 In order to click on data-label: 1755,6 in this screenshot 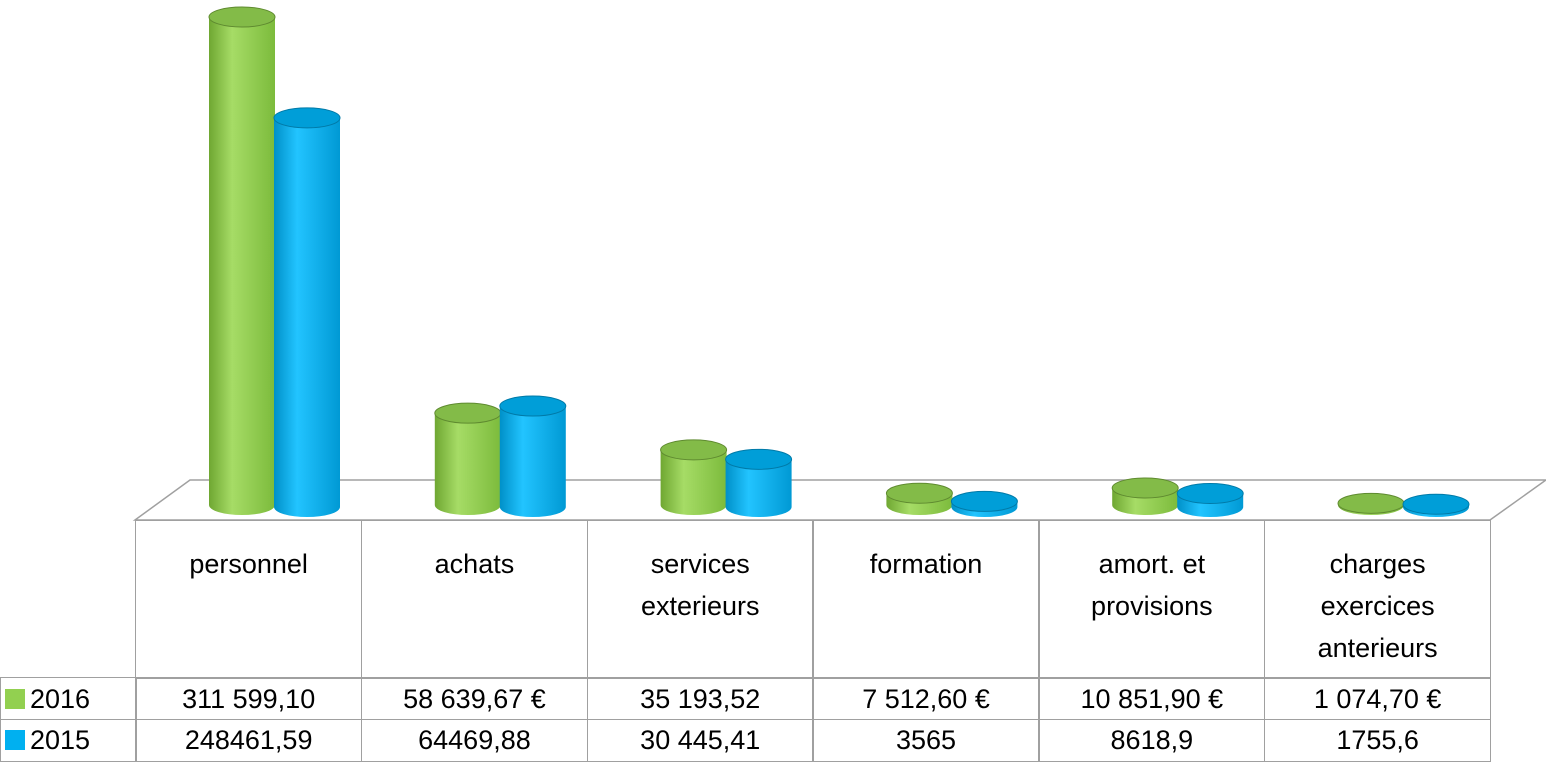, I will do `click(1378, 740)`.